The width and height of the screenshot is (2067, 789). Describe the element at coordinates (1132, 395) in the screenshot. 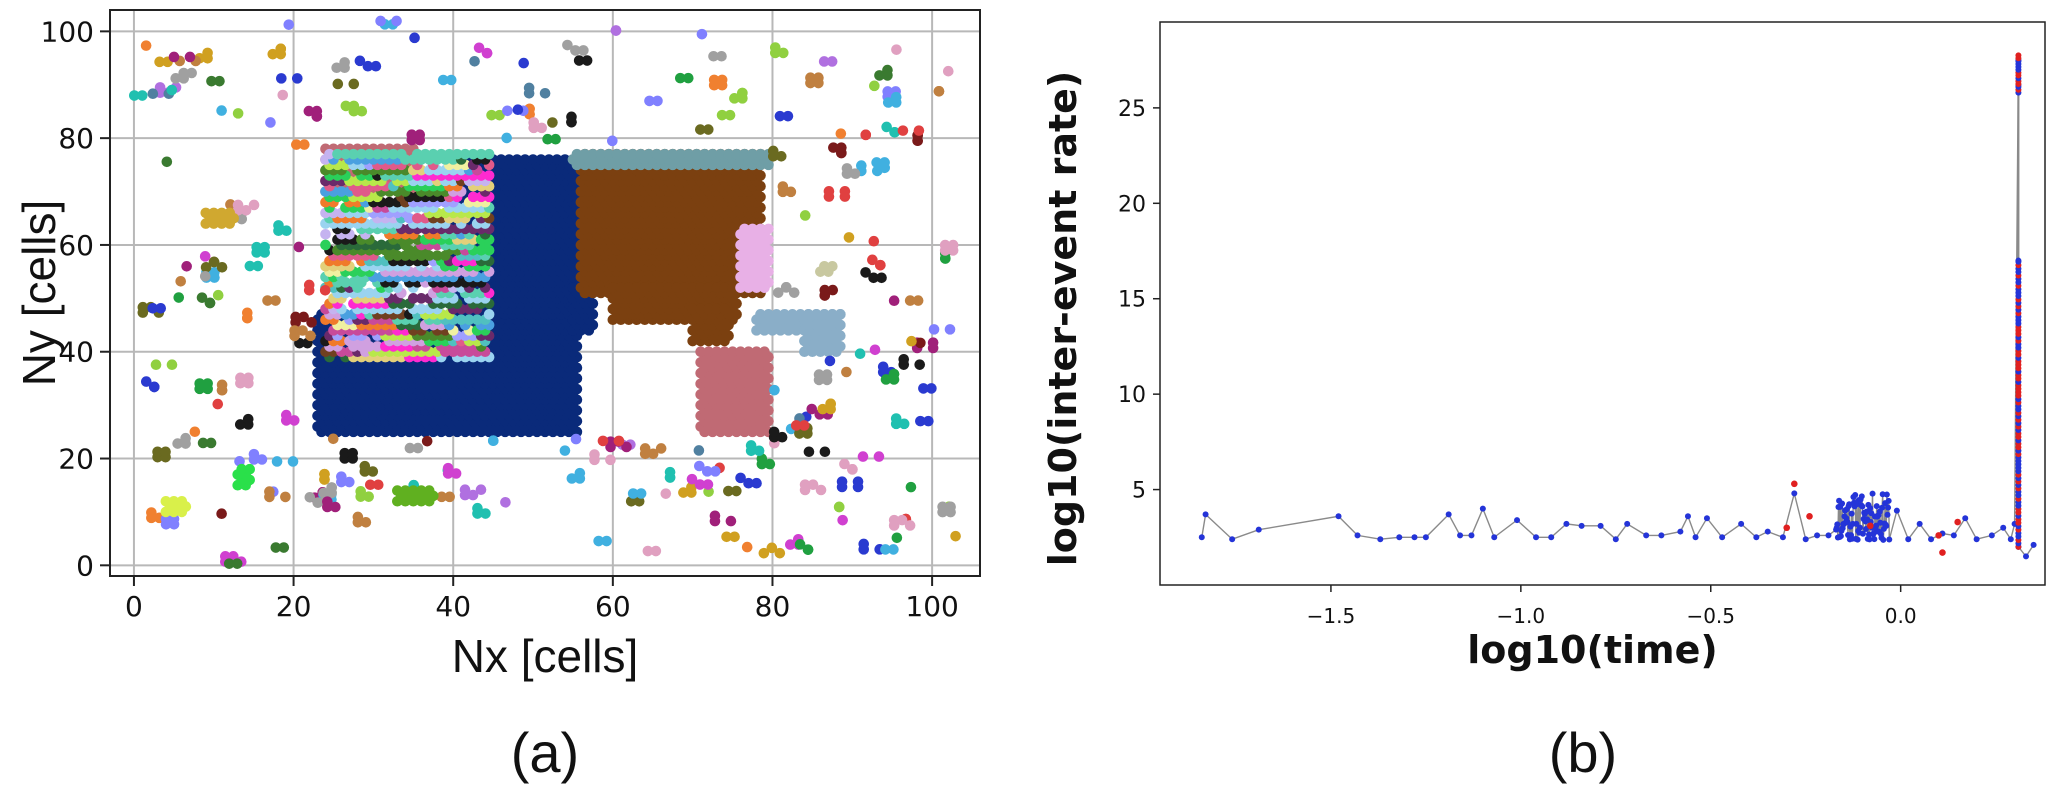

I see `b-y-tick-label: 10` at that location.